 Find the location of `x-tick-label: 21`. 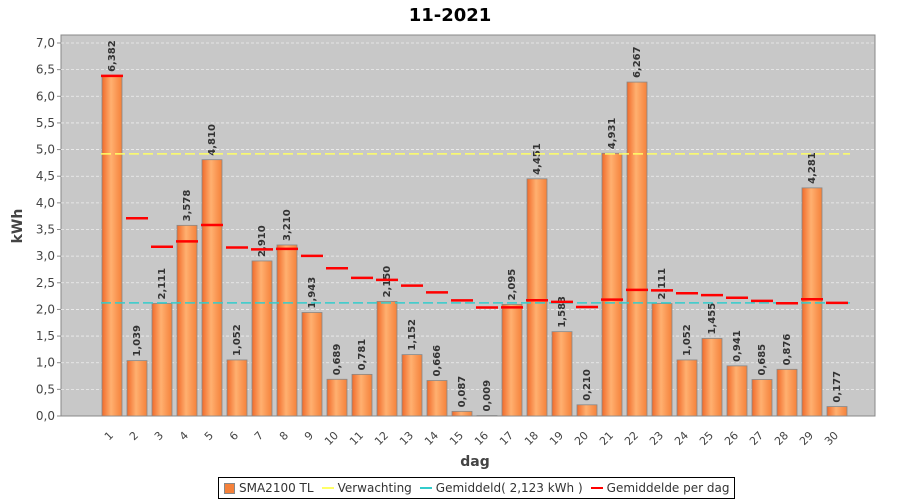

x-tick-label: 21 is located at coordinates (606, 438).